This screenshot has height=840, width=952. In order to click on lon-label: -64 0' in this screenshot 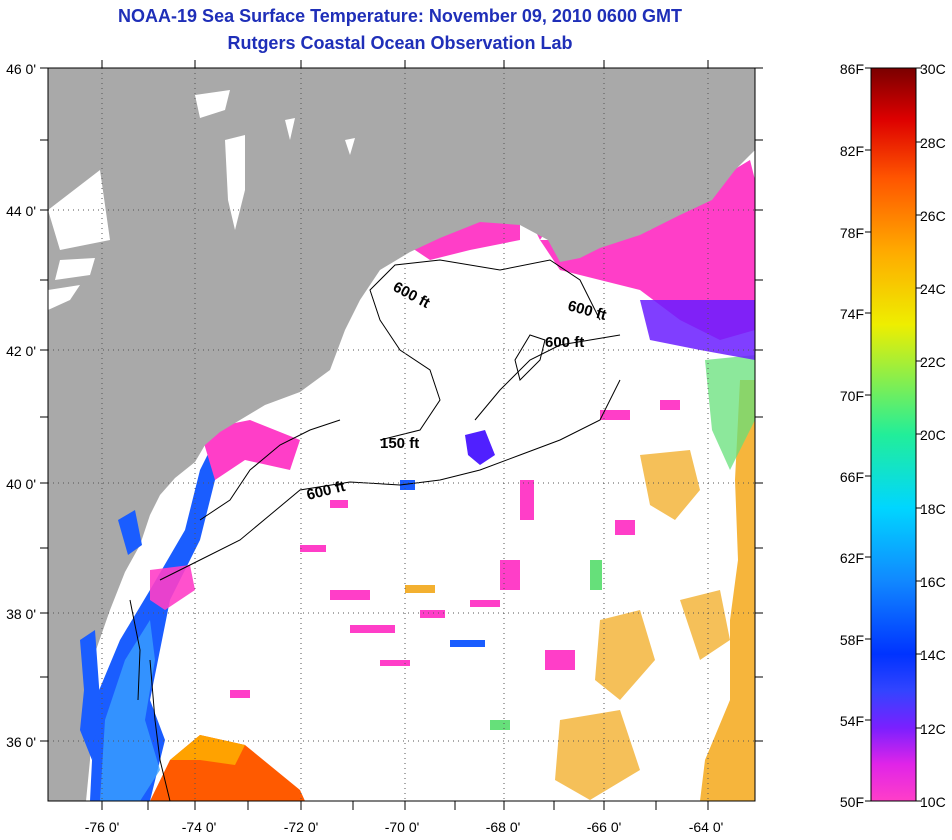, I will do `click(706, 827)`.